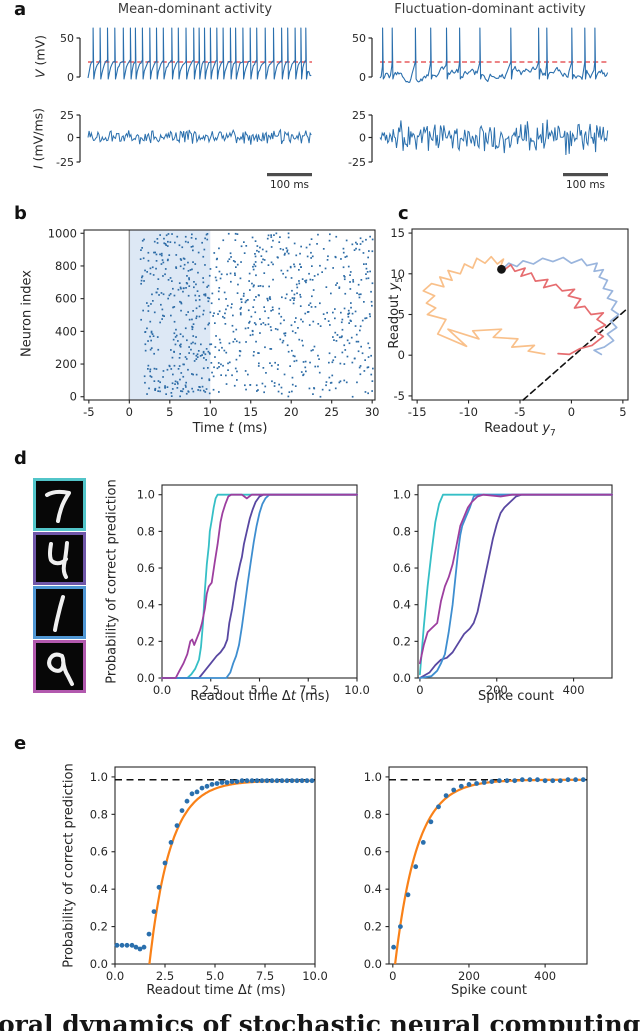  I want to click on svg-text: -10, so click(468, 412).